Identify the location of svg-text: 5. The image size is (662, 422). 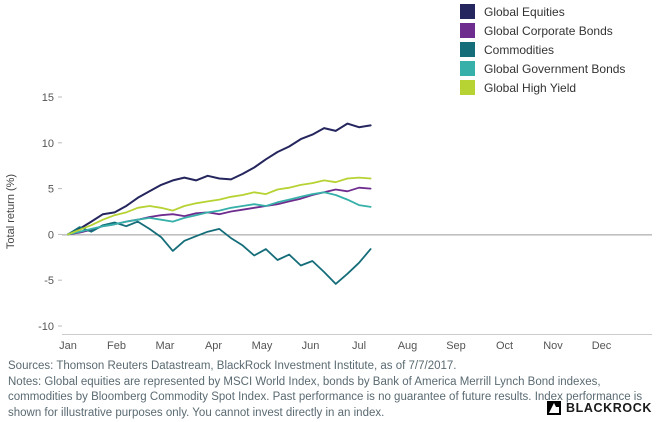
(51, 190).